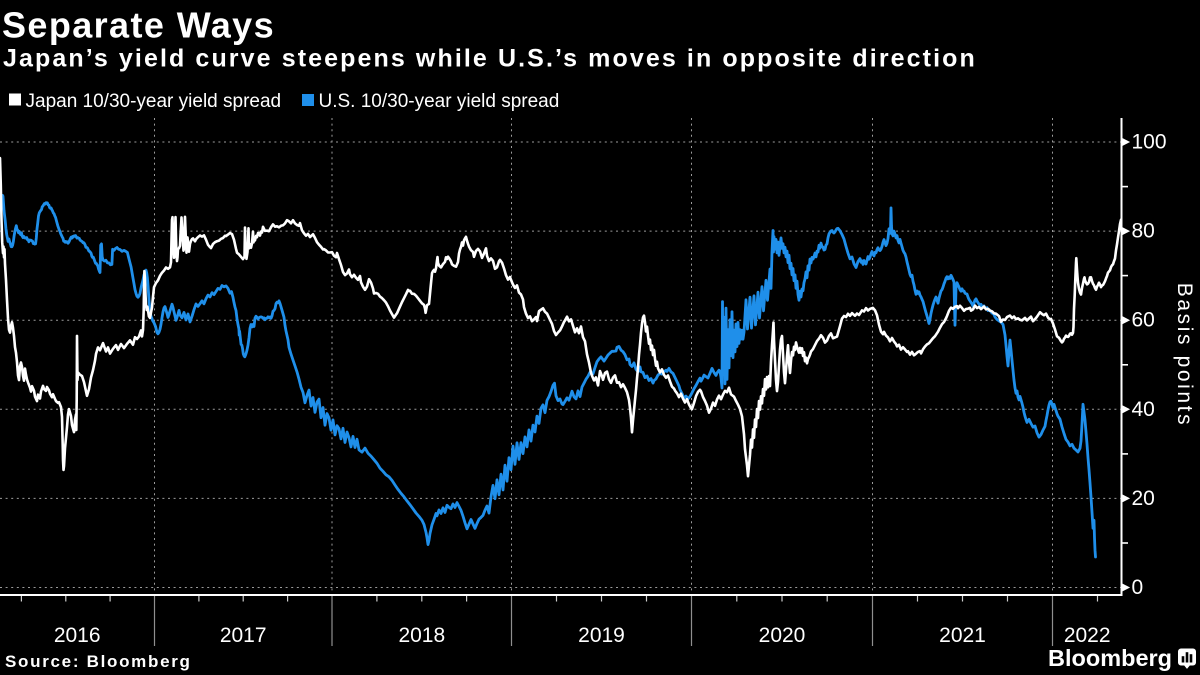  Describe the element at coordinates (1143, 409) in the screenshot. I see `svg-text: 40` at that location.